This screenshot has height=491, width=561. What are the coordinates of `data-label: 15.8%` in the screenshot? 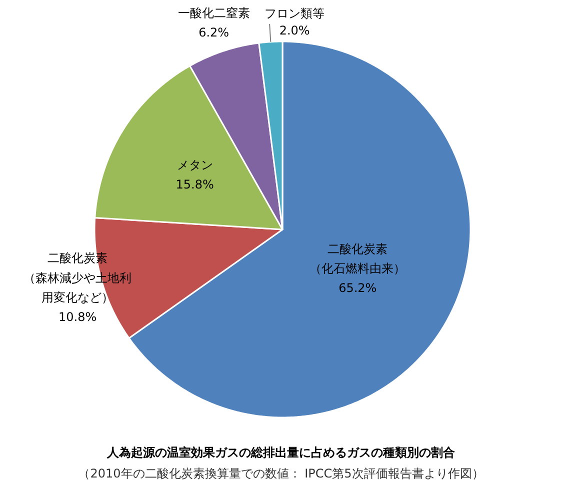 It's located at (195, 184).